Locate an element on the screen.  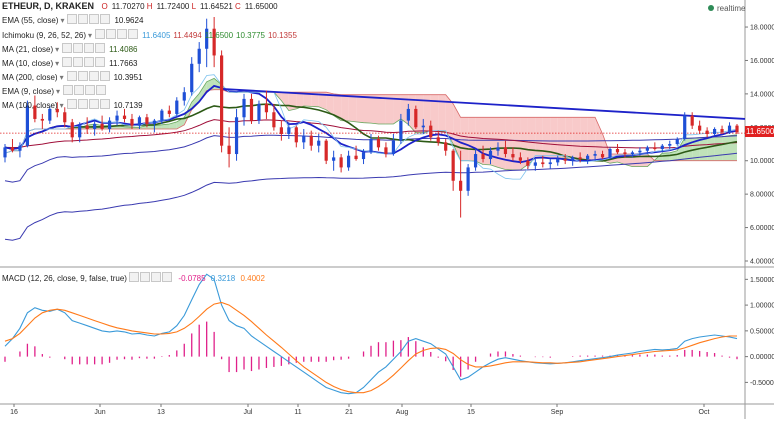
indicator-label: EMA (55, close) is located at coordinates (30, 20).